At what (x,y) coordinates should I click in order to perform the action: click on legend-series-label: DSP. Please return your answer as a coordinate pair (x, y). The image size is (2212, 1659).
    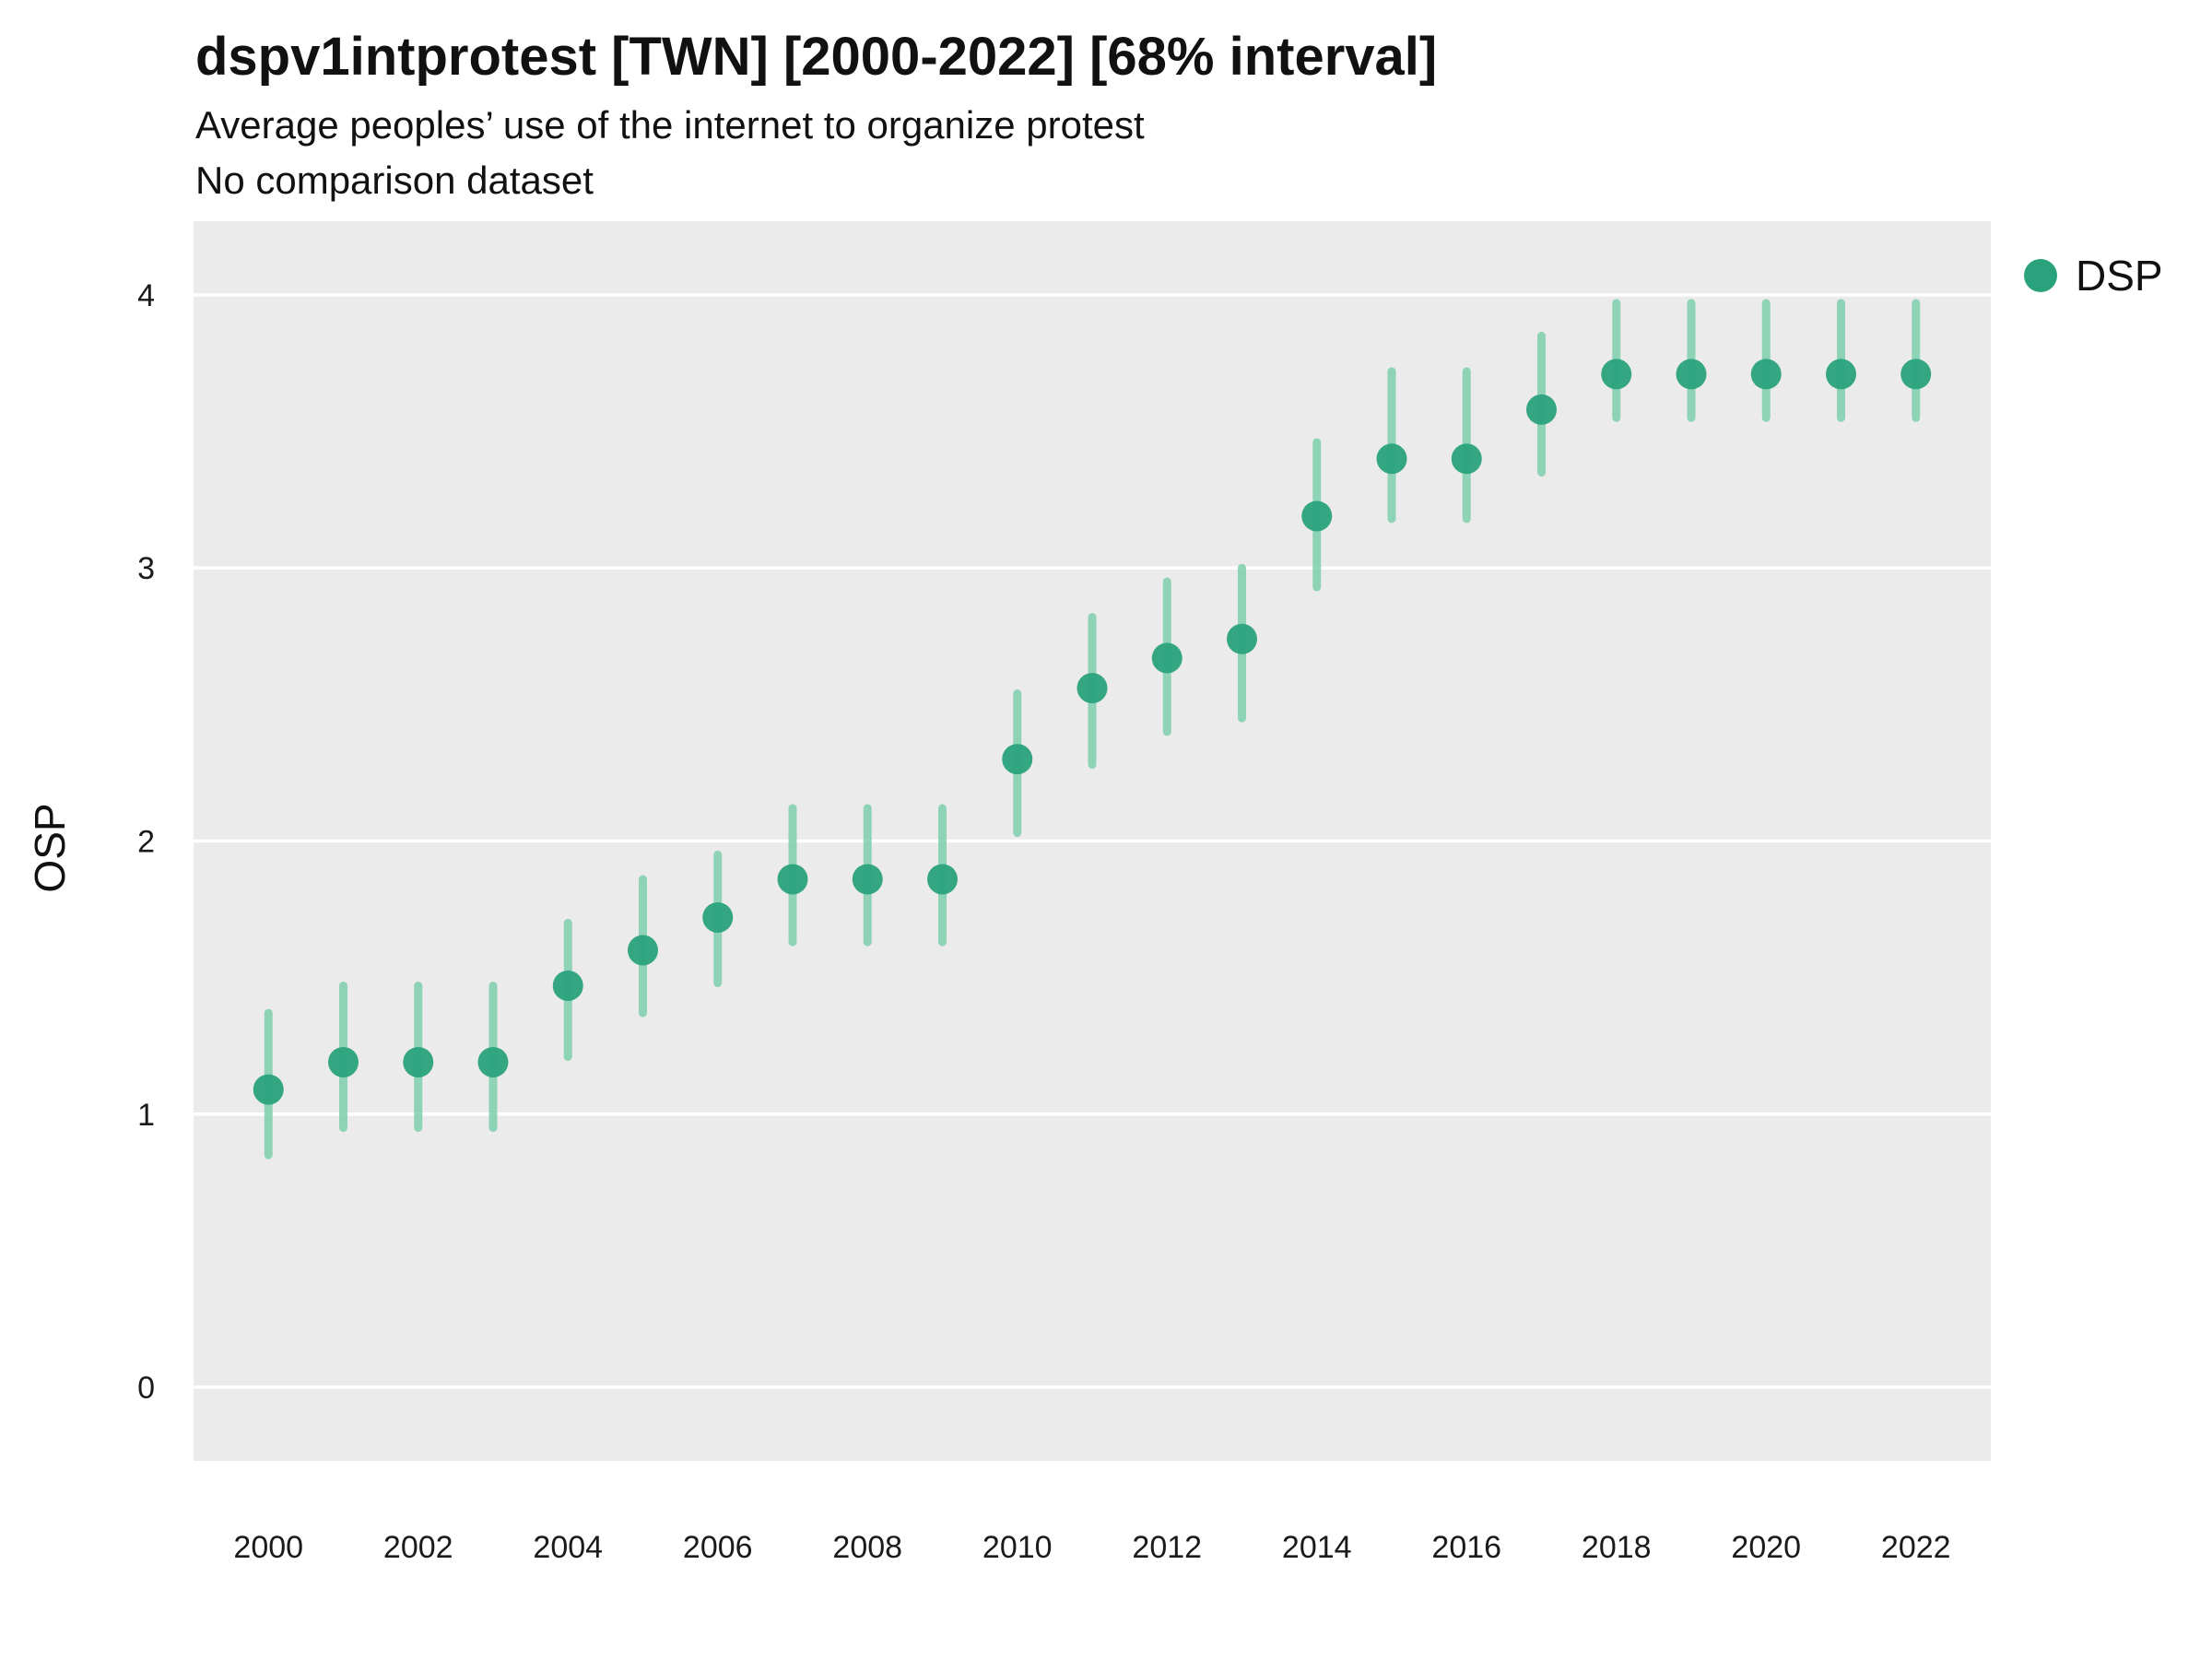
    Looking at the image, I should click on (2119, 276).